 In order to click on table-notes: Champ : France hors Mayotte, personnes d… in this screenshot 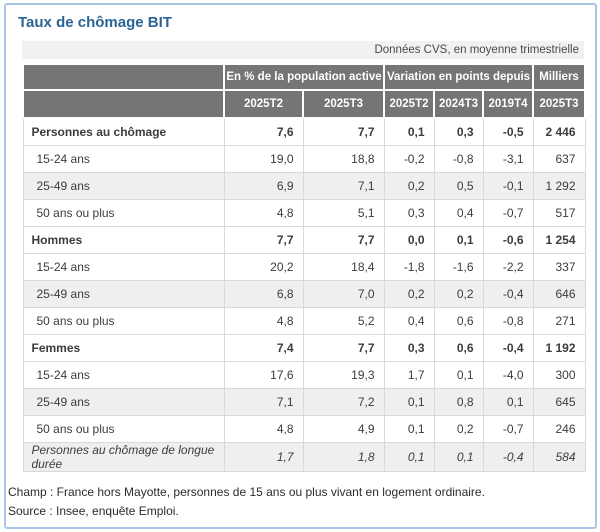, I will do `click(301, 501)`.